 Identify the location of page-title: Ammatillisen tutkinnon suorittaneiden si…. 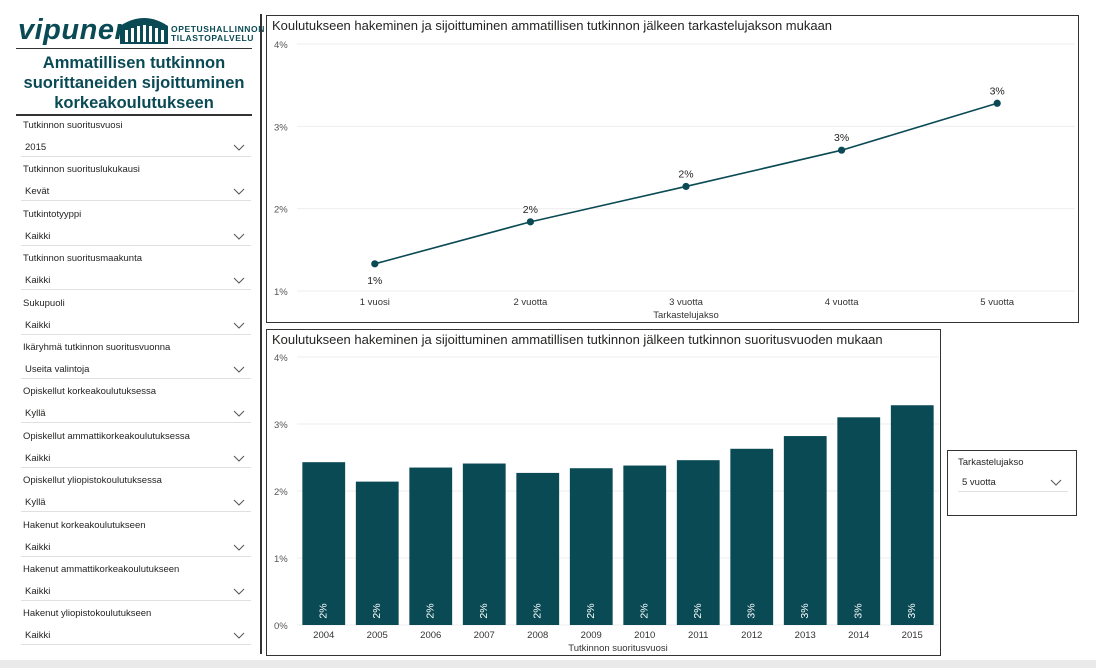
(134, 83).